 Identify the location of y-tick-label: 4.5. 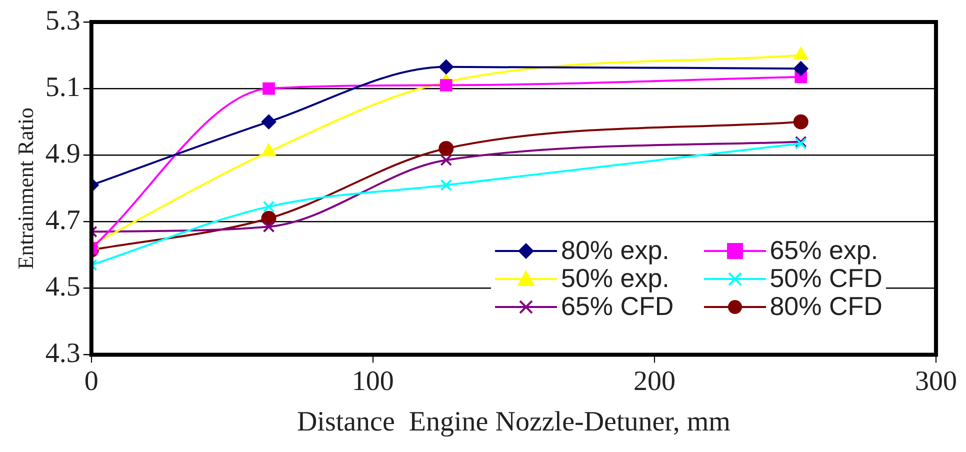
(62, 287).